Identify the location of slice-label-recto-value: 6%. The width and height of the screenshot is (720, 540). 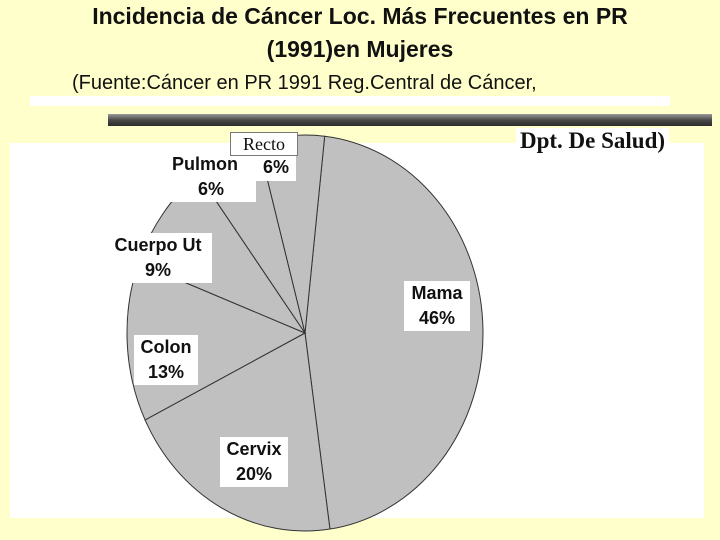
(276, 168).